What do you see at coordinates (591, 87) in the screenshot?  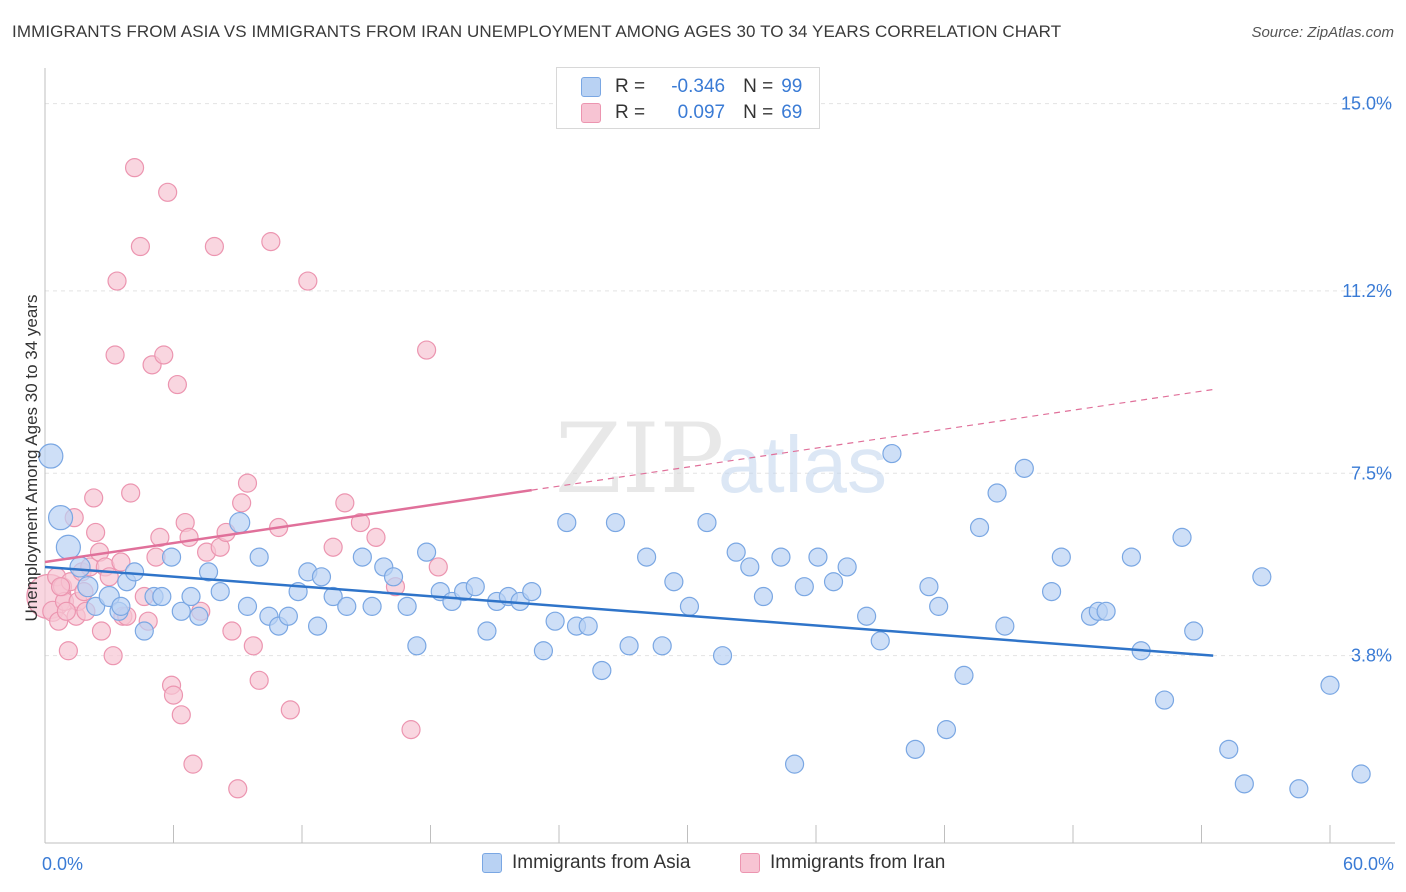 I see `asia-swatch` at bounding box center [591, 87].